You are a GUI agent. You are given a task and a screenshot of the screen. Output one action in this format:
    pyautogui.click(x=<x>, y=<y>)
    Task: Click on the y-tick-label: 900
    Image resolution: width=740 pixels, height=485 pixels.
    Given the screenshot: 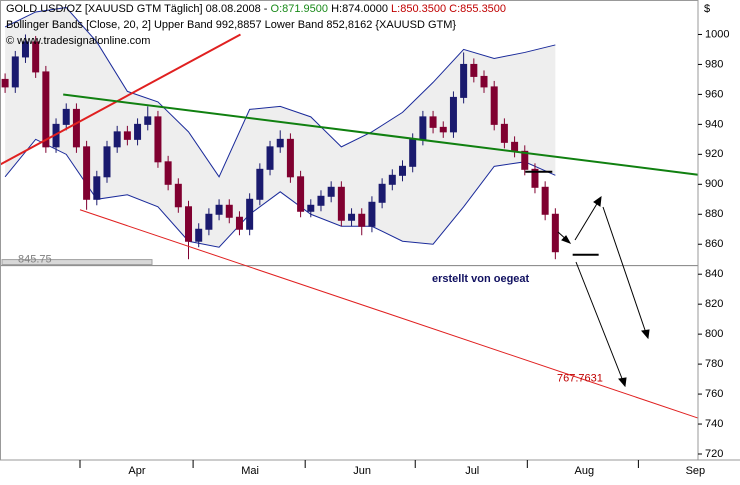 What is the action you would take?
    pyautogui.click(x=714, y=184)
    